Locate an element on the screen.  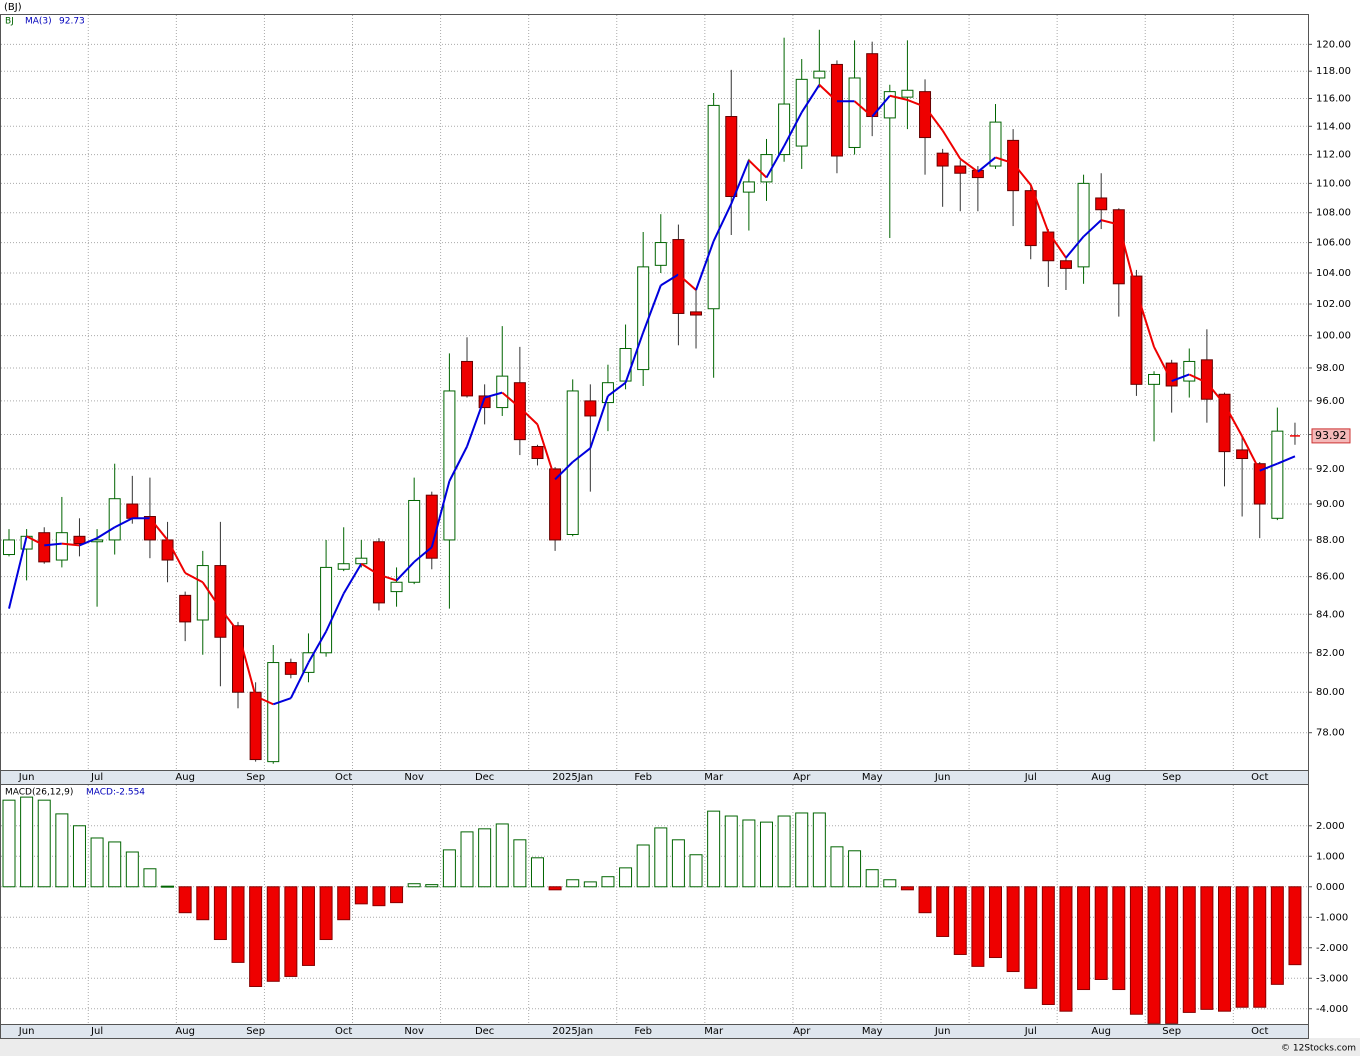
y-tick-label: -2.000 is located at coordinates (1332, 948).